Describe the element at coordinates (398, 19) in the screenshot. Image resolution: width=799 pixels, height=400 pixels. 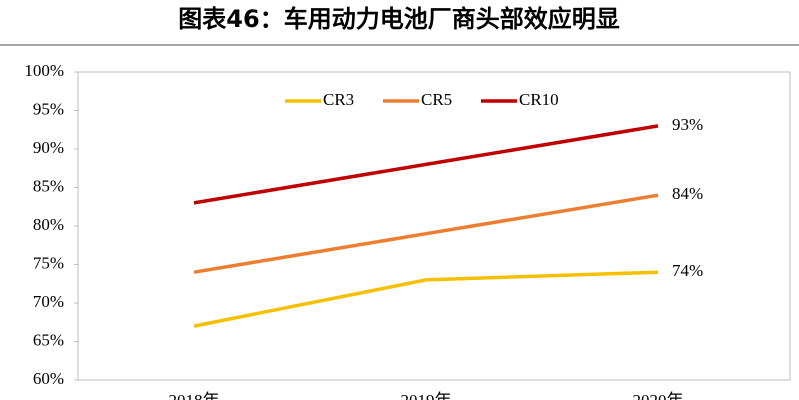
I see `chart-title: 图表46：车用动力电池厂商头部效应明显` at that location.